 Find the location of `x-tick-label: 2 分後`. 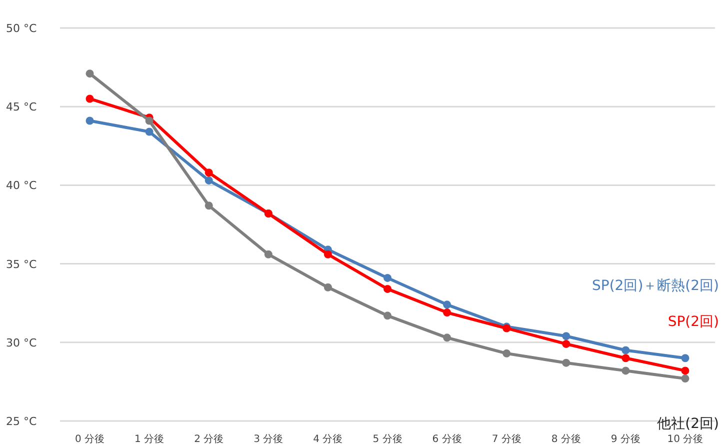

x-tick-label: 2 分後 is located at coordinates (209, 439).